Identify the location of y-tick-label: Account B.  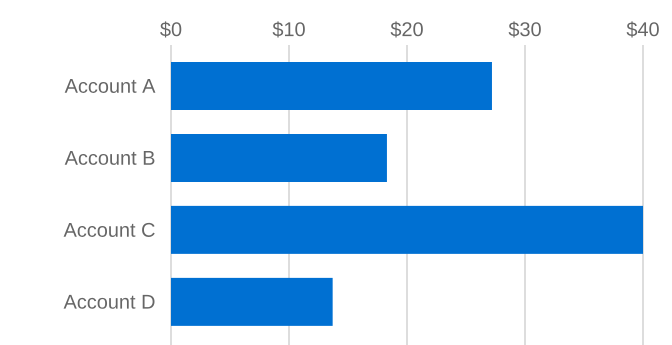
(109, 158).